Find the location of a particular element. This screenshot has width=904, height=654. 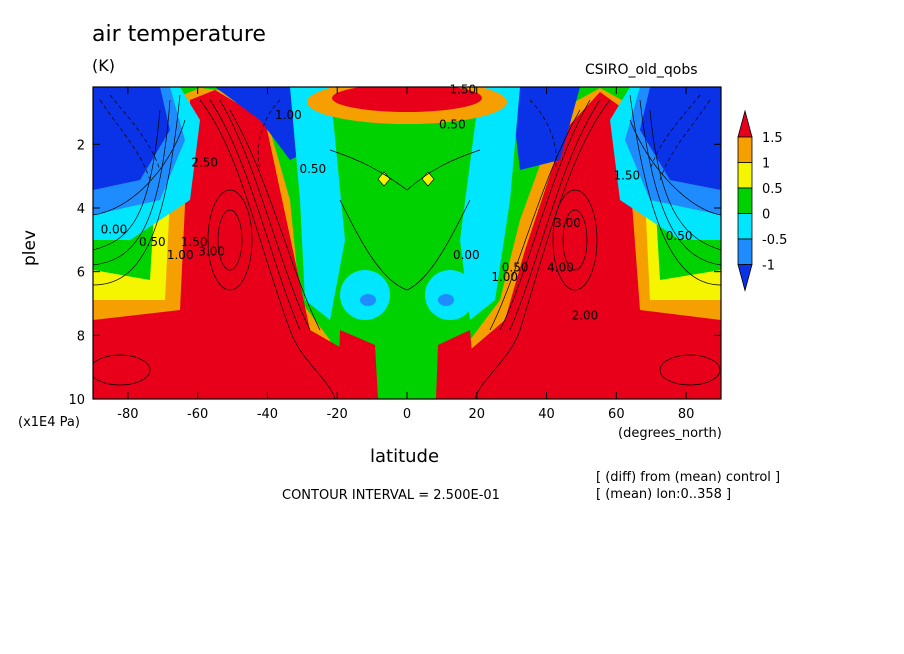

x-axis-unit: (degrees_north) is located at coordinates (670, 433).